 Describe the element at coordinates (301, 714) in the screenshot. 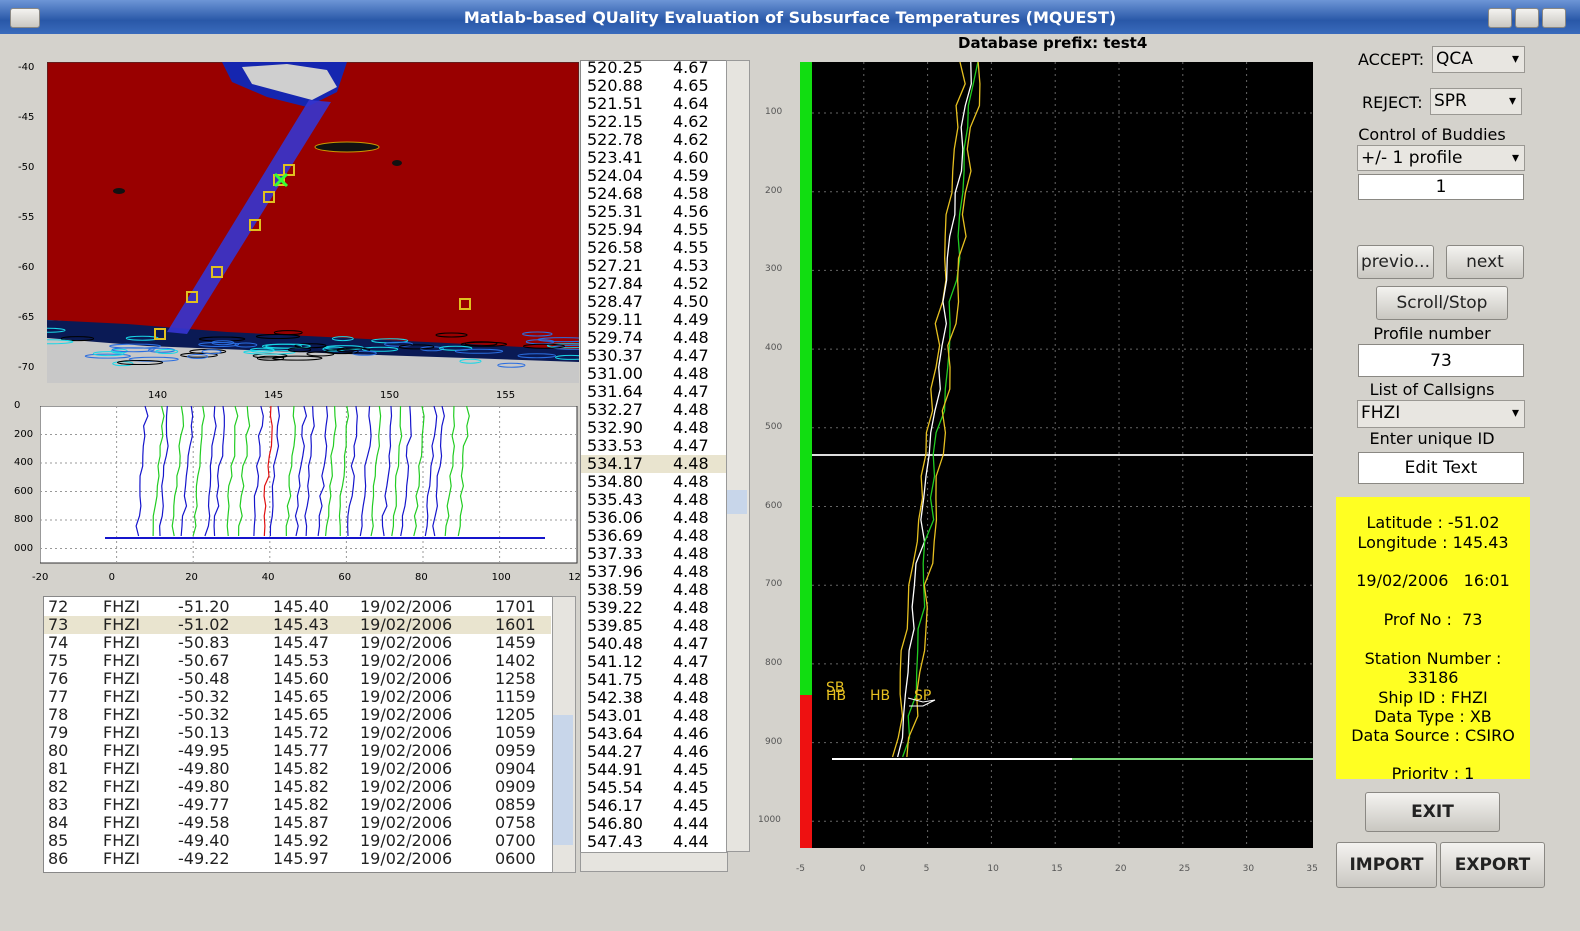

I see `table-cell: 145.65` at that location.